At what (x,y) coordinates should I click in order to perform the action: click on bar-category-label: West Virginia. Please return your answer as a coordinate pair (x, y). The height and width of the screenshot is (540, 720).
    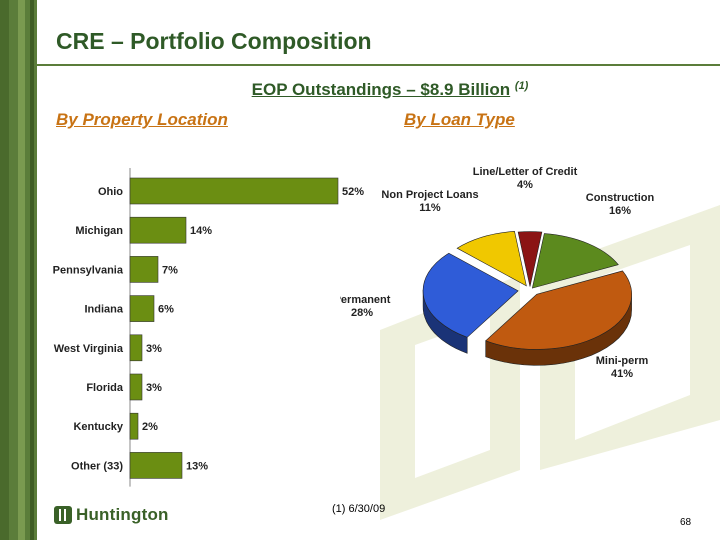
    Looking at the image, I should click on (89, 349).